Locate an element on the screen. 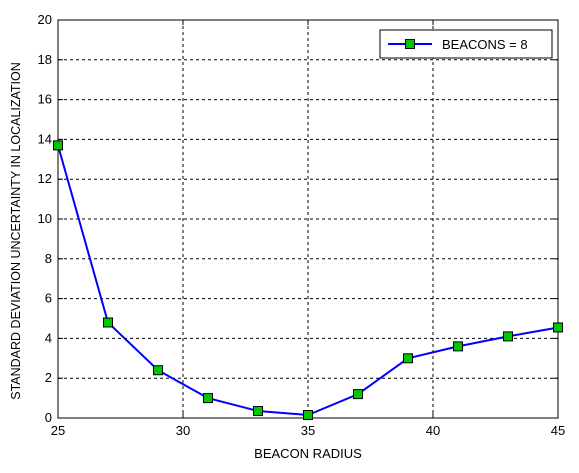 This screenshot has height=473, width=579. y-tick-label: 20 is located at coordinates (45, 19).